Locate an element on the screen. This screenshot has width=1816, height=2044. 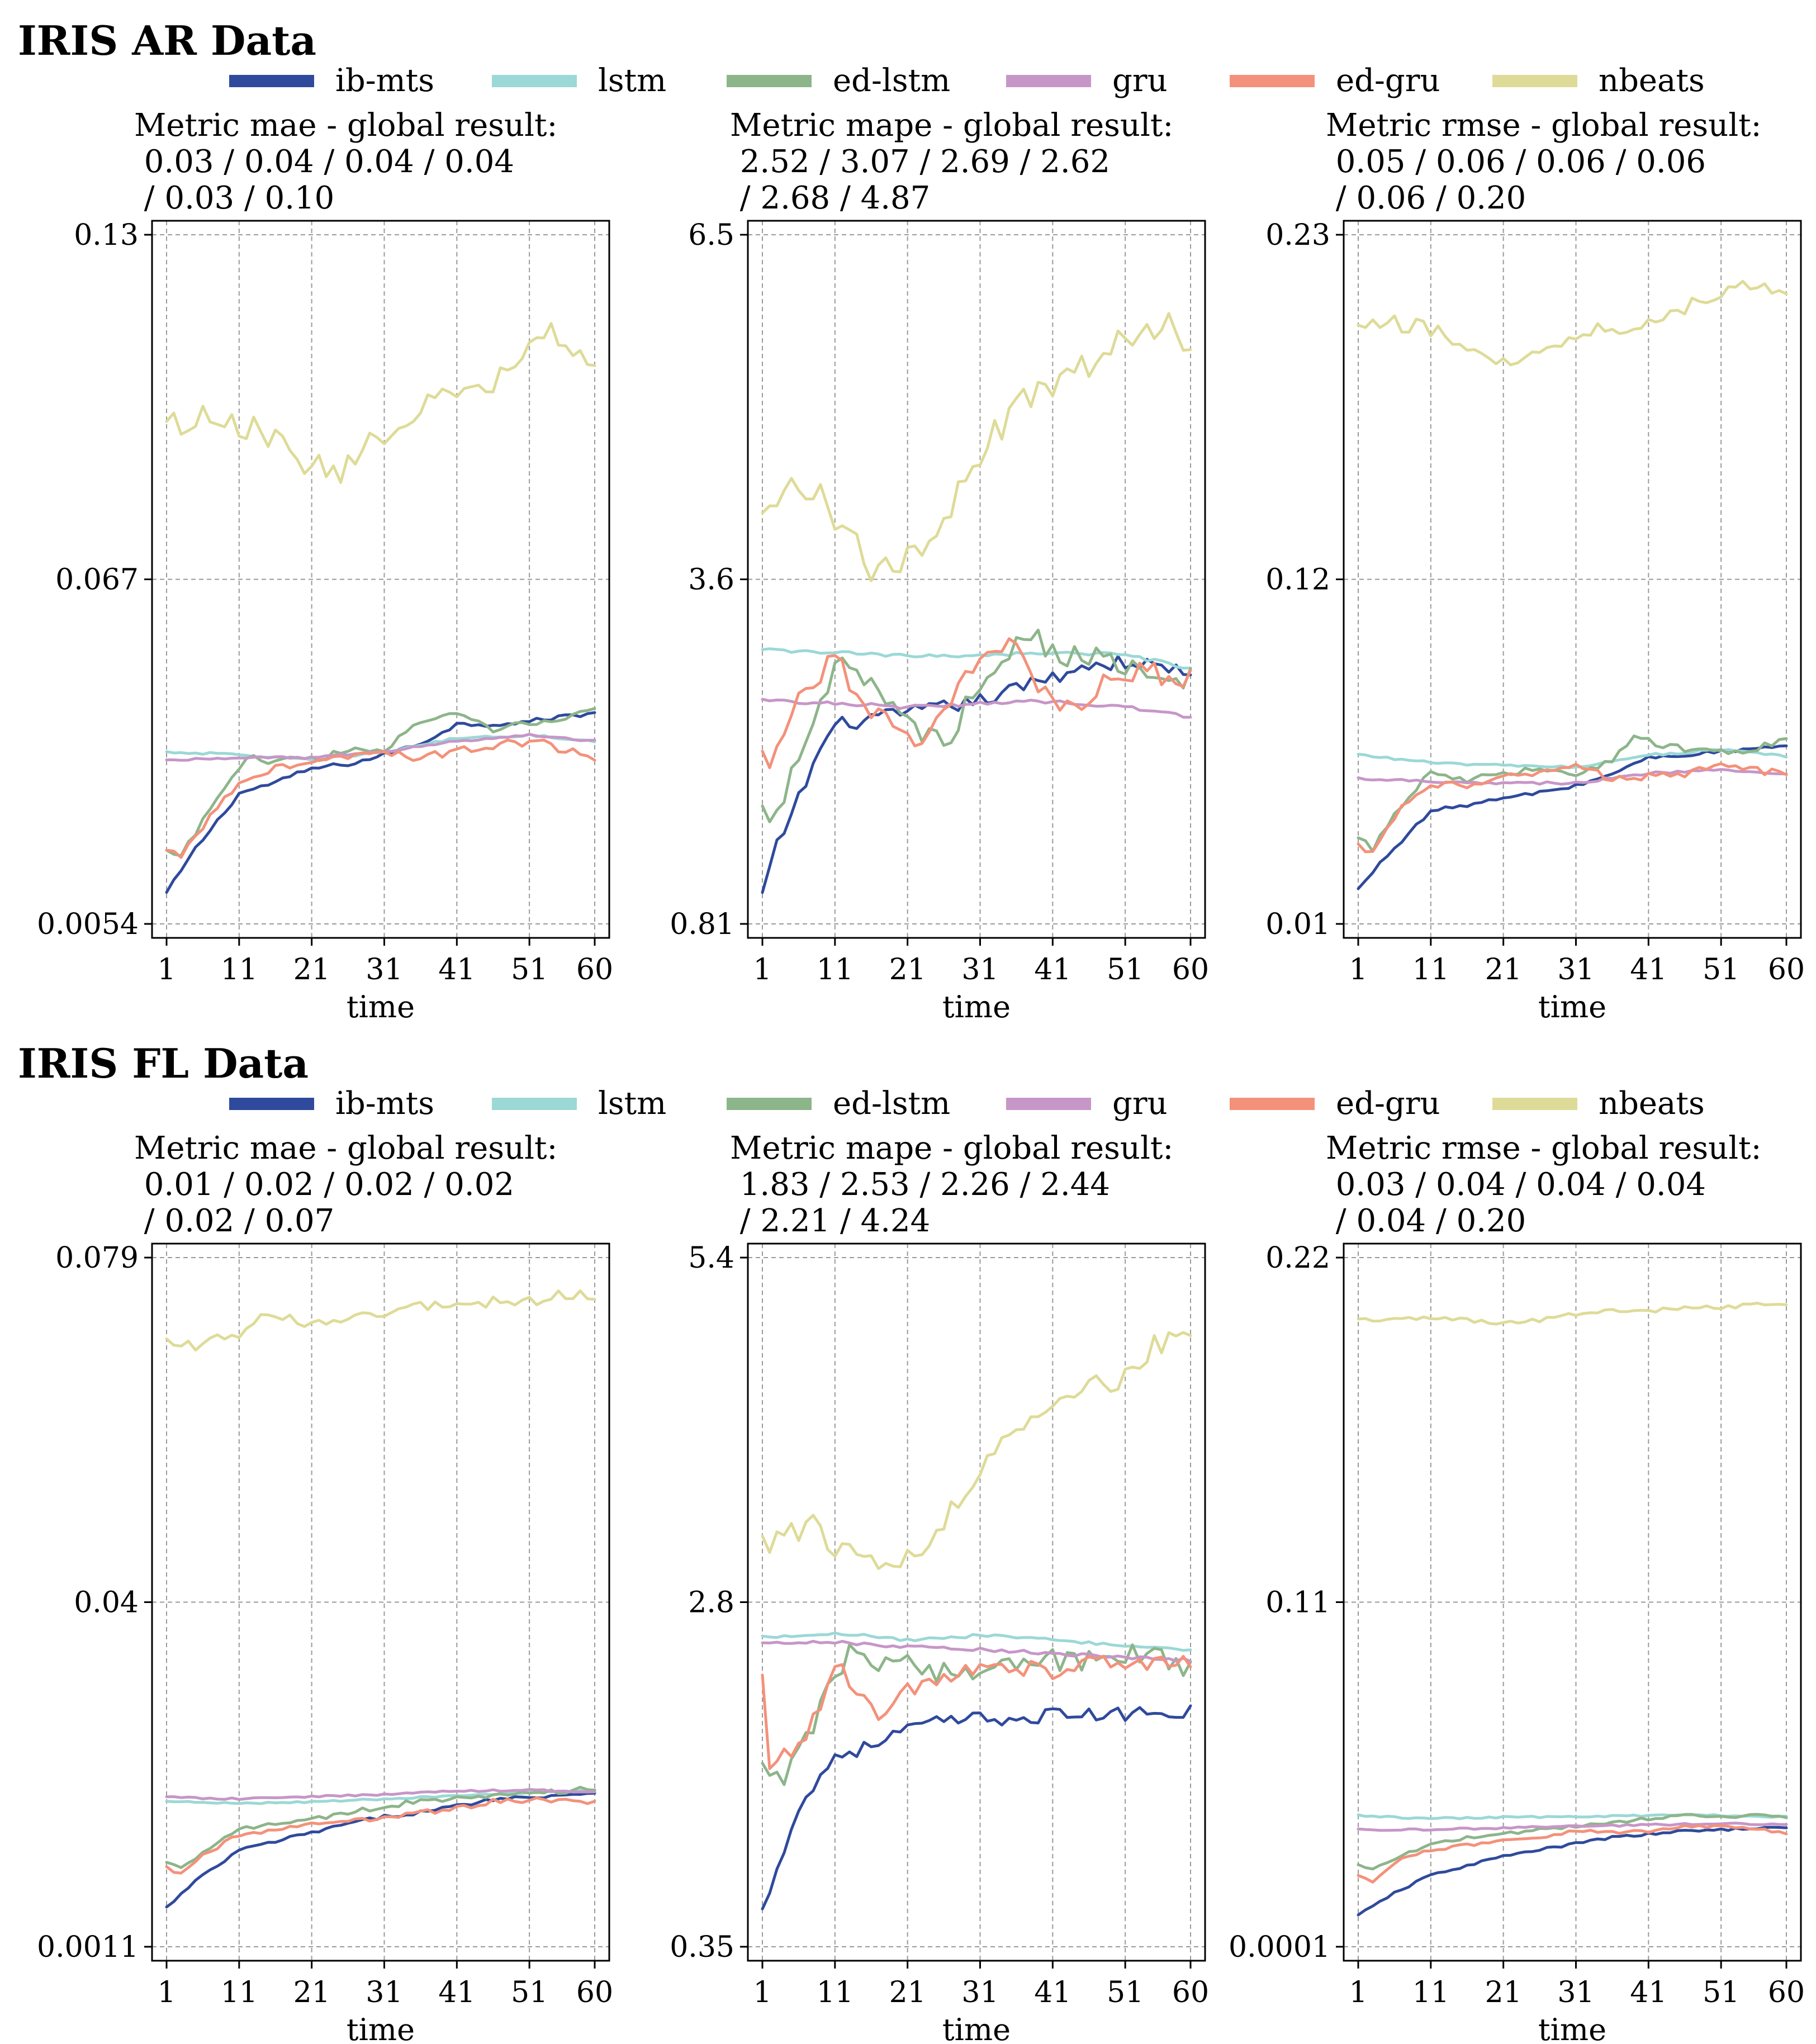
legend-label-ed-lstm: ed-lstm is located at coordinates (891, 81).